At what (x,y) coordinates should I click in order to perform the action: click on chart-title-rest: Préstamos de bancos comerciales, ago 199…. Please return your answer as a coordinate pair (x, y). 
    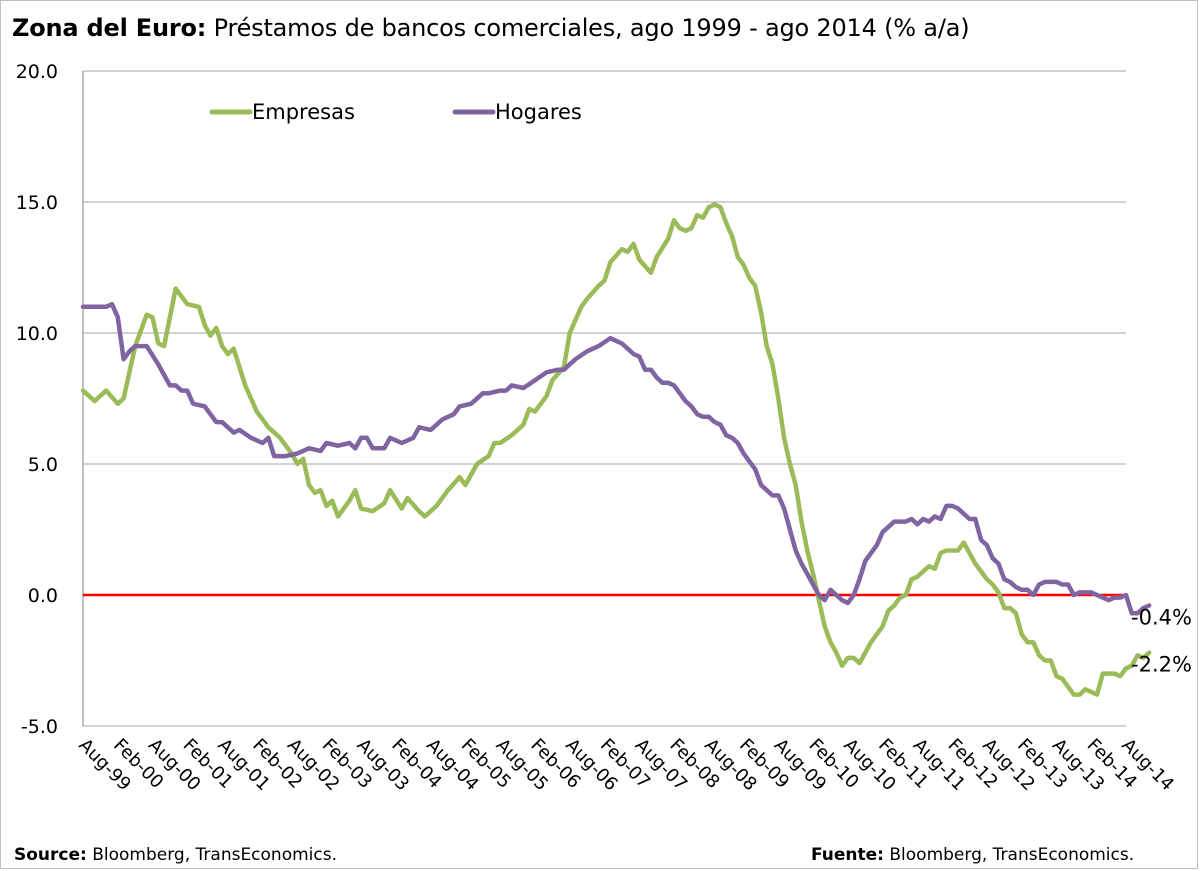
    Looking at the image, I should click on (591, 28).